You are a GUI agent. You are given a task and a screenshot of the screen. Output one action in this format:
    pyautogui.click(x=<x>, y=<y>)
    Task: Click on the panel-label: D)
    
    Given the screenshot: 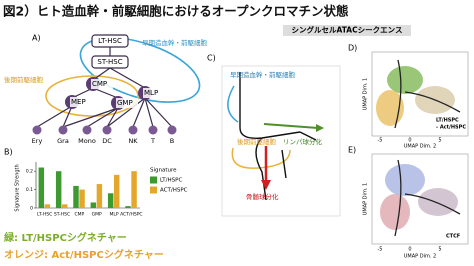 What is the action you would take?
    pyautogui.click(x=352, y=48)
    